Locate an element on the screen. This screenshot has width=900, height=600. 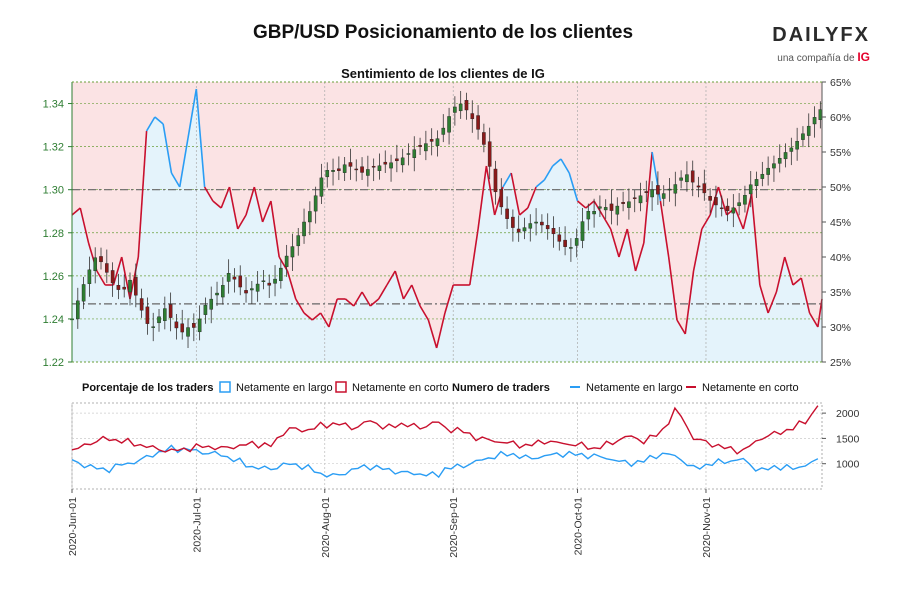
right-tick-label: 60% is located at coordinates (840, 118).